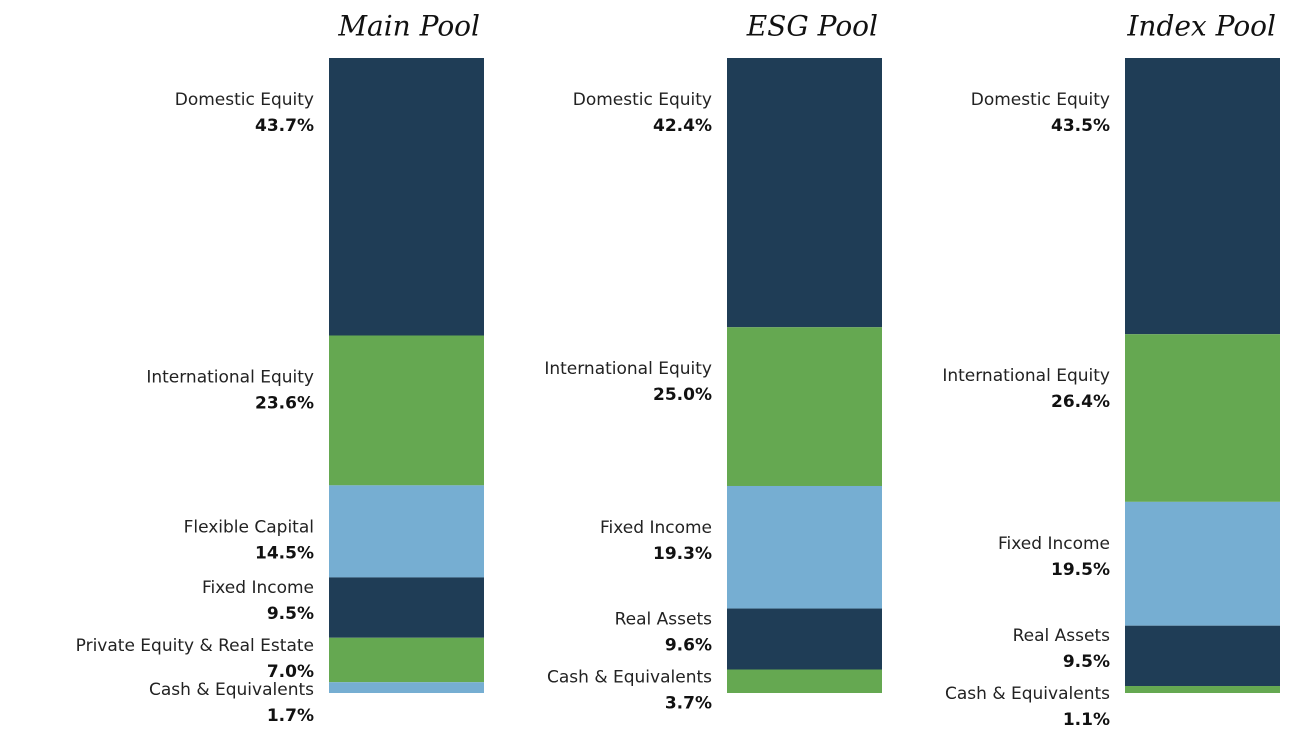  Describe the element at coordinates (688, 646) in the screenshot. I see `segment-value: 9.6%` at that location.